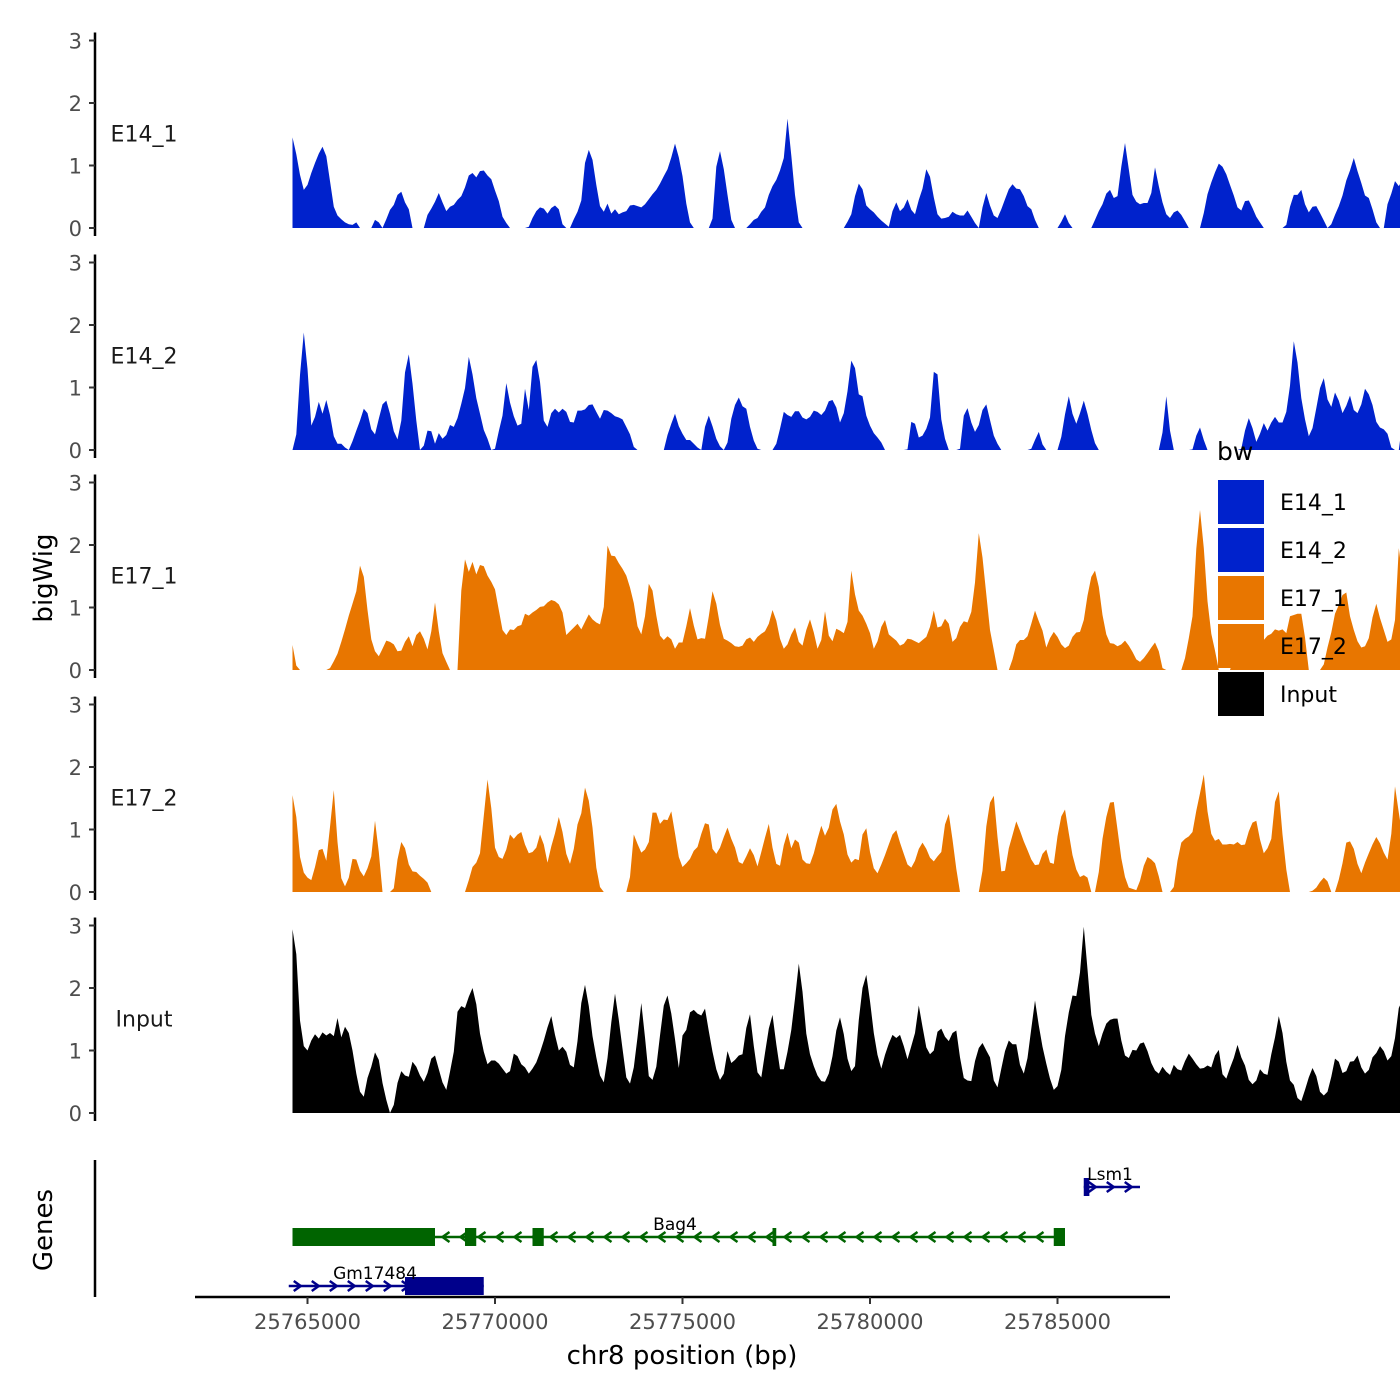 This screenshot has width=1400, height=1400. What do you see at coordinates (144, 356) in the screenshot?
I see `track-label: E14_2` at bounding box center [144, 356].